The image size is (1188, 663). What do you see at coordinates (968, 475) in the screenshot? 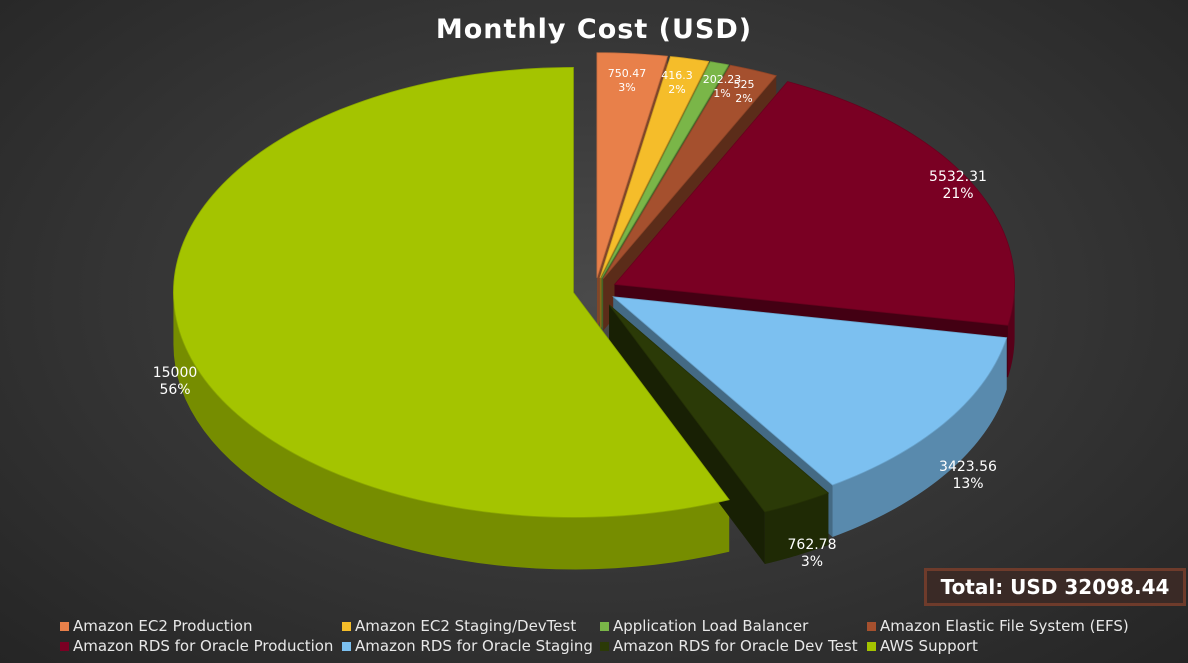
I see `data-label-5: 3423.56 13%` at bounding box center [968, 475].